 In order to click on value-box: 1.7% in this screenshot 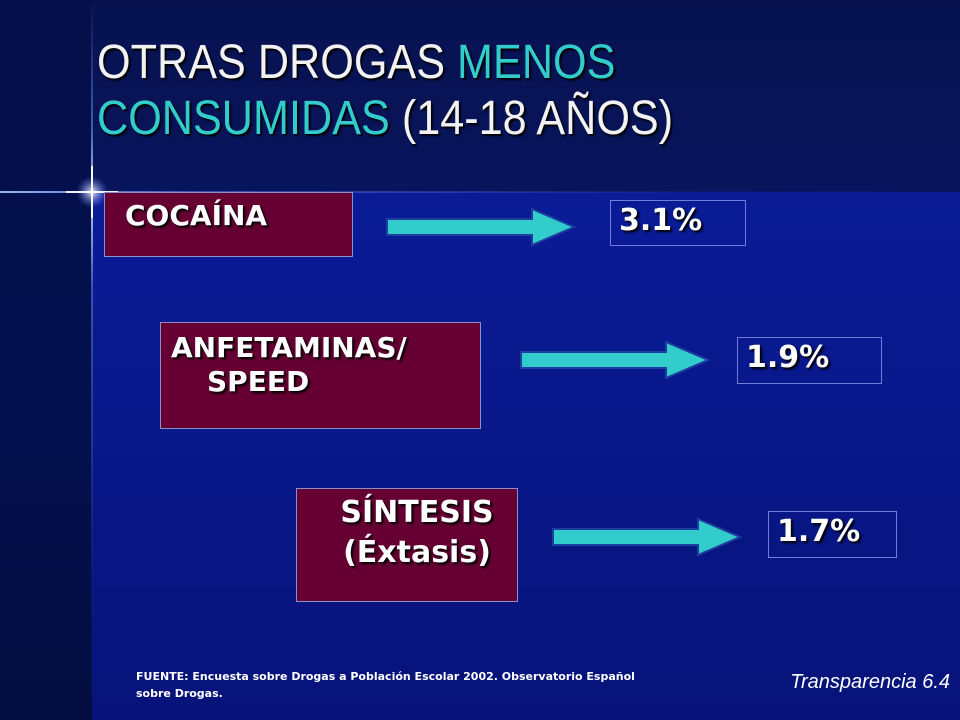, I will do `click(832, 534)`.